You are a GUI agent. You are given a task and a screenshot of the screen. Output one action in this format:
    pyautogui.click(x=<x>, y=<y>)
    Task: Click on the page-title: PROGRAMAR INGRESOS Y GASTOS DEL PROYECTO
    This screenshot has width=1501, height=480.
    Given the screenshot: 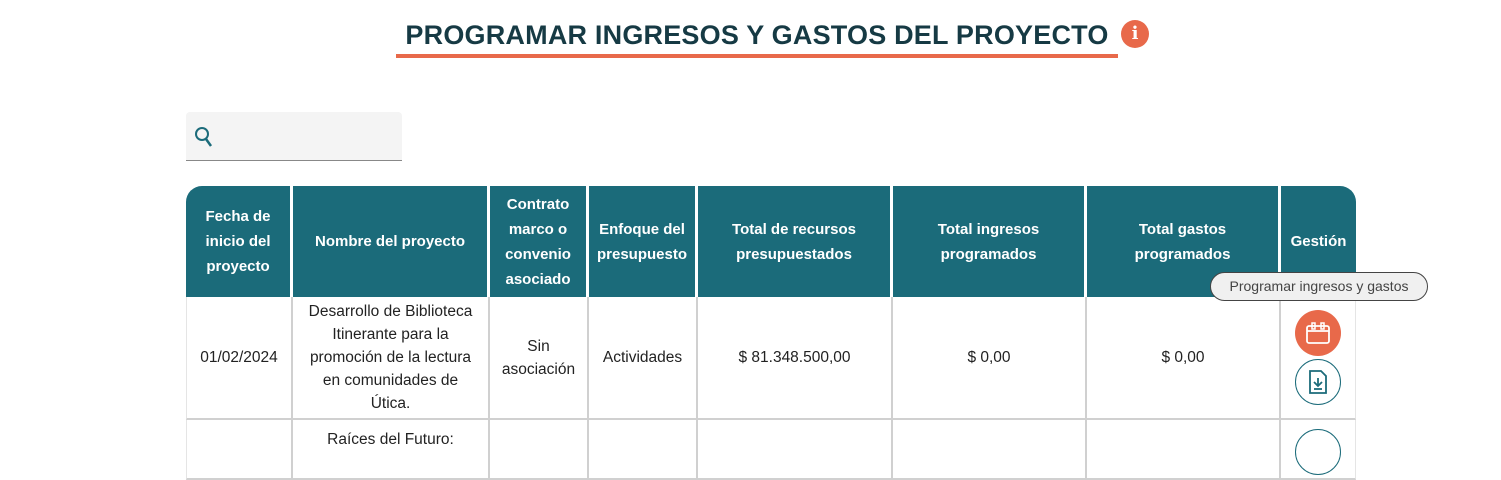 What is the action you would take?
    pyautogui.click(x=757, y=35)
    